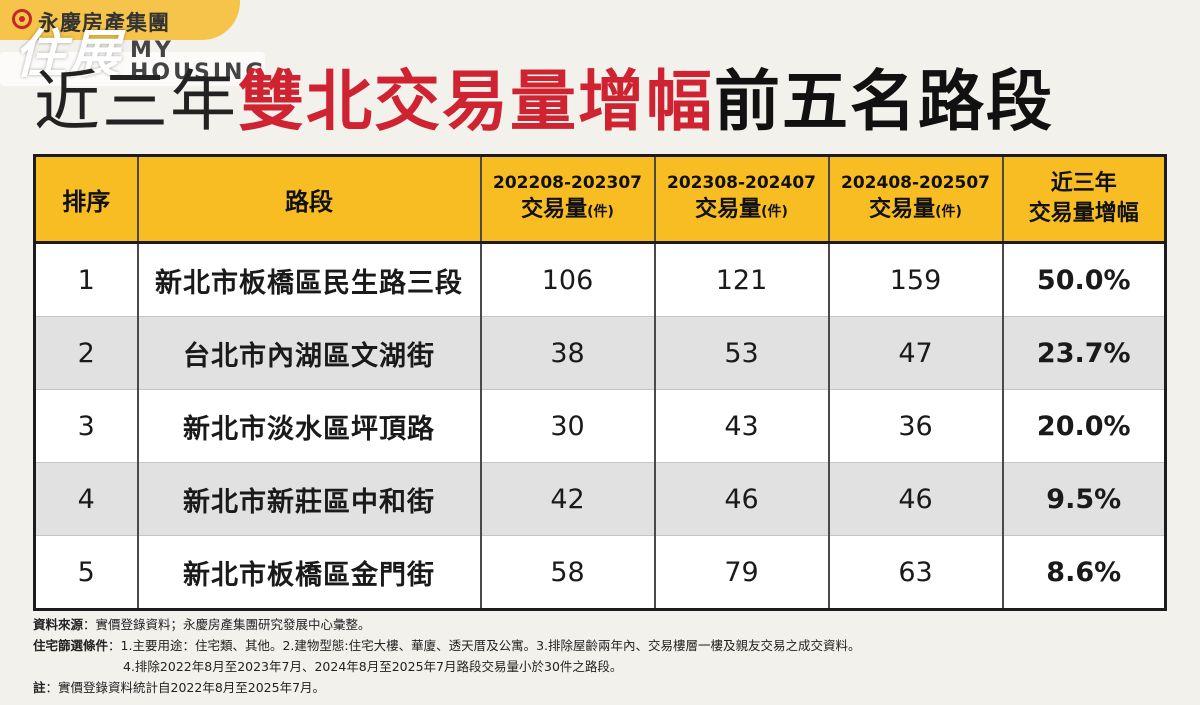 This screenshot has height=705, width=1200. I want to click on volume-period-1-cell: 38, so click(567, 353).